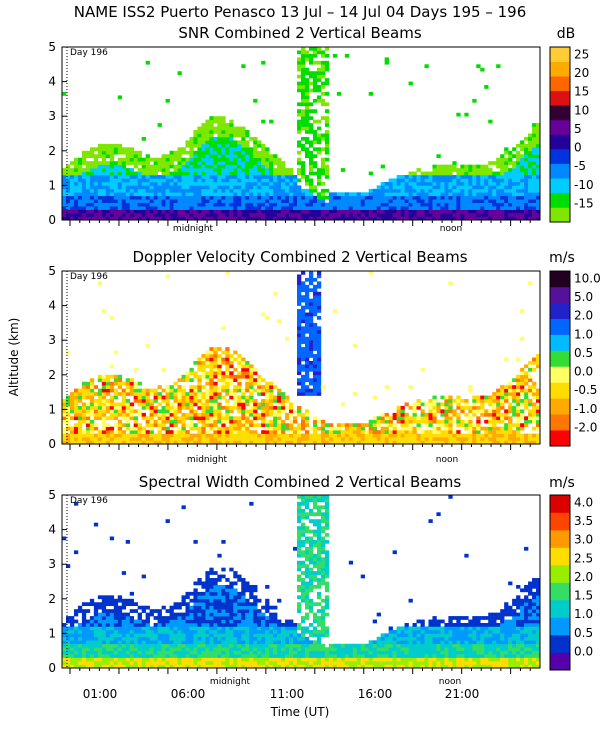 Image resolution: width=600 pixels, height=750 pixels. Describe the element at coordinates (583, 316) in the screenshot. I see `colorbar-label: 2.0` at that location.